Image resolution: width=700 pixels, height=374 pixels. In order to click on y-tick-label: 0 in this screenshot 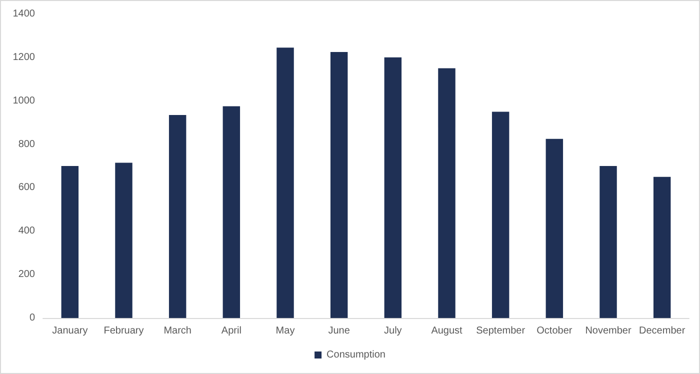, I will do `click(32, 318)`.